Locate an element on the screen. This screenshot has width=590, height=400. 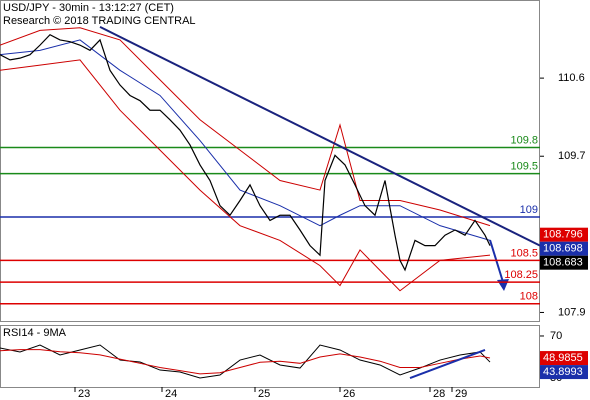
rsi-box-label: 48.9855 is located at coordinates (563, 358).